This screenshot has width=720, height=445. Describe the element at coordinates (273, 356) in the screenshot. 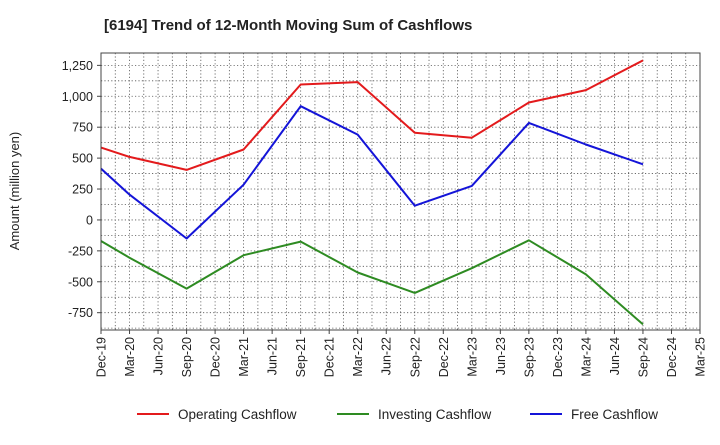

I see `x-tick-label: Jun-21` at that location.